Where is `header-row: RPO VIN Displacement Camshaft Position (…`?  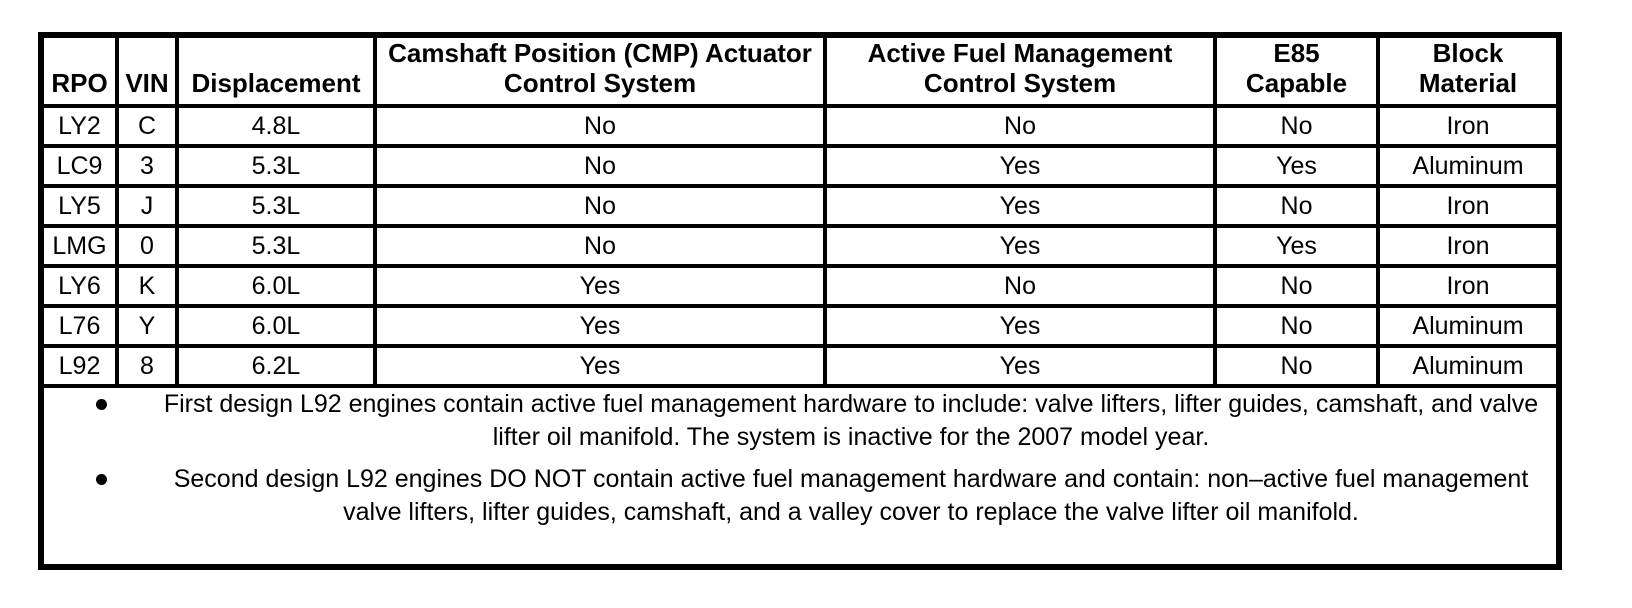
header-row: RPO VIN Displacement Camshaft Position (… is located at coordinates (800, 70).